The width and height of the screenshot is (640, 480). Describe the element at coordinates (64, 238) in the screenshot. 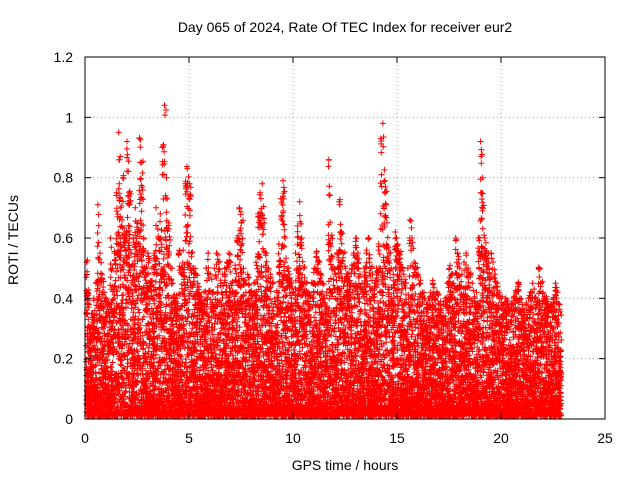

I see `y-tick-label: 0.6` at that location.